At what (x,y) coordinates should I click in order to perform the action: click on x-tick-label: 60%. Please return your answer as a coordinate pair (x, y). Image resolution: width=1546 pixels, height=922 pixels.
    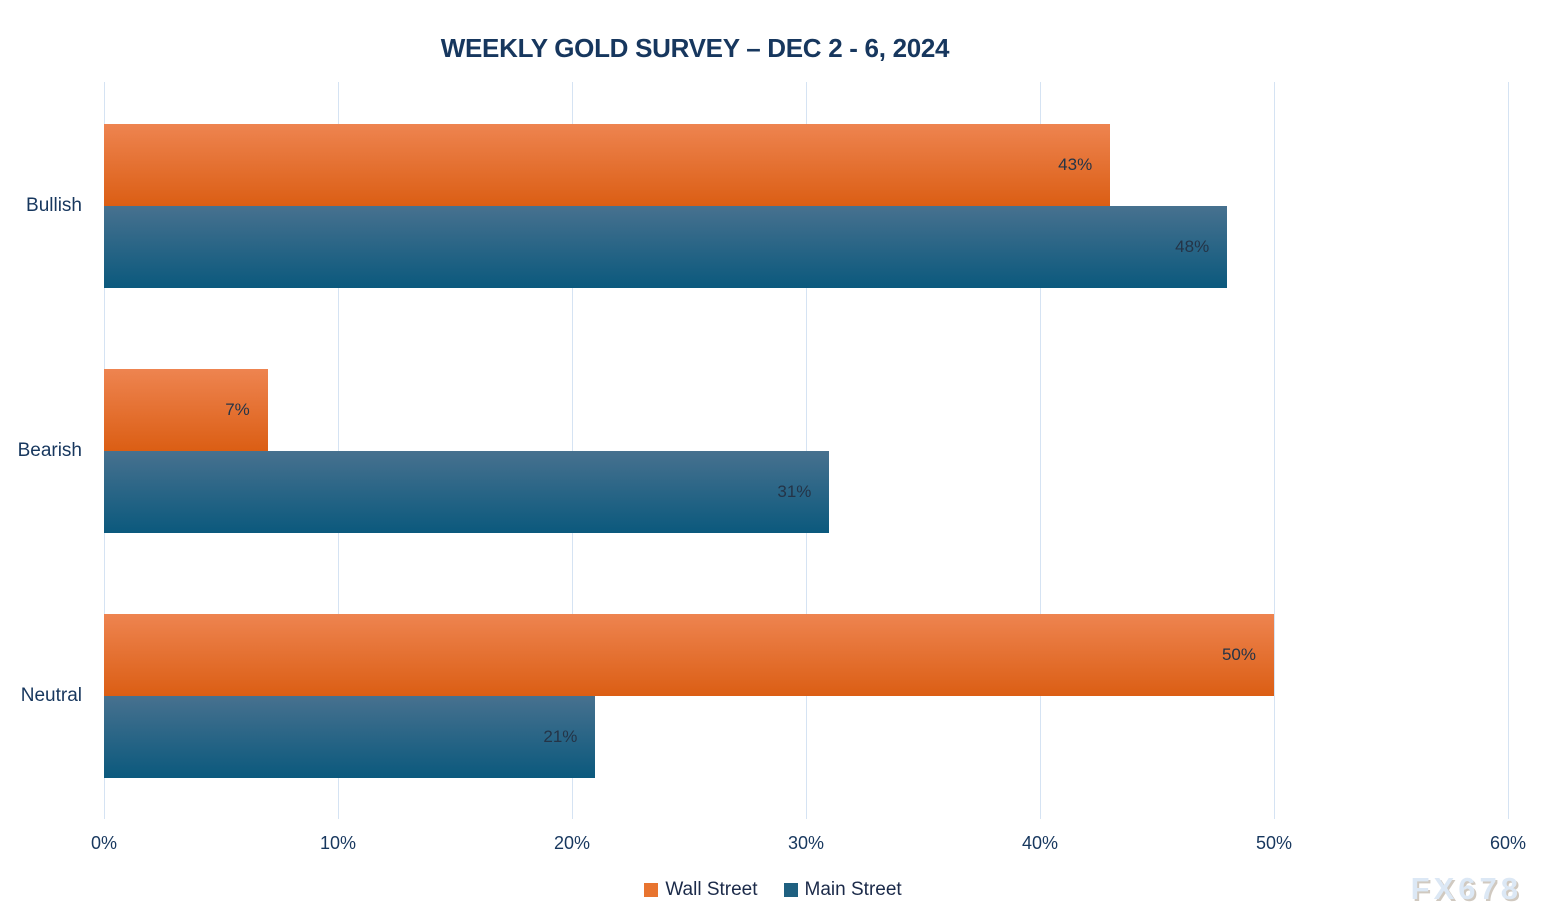
    Looking at the image, I should click on (1508, 843).